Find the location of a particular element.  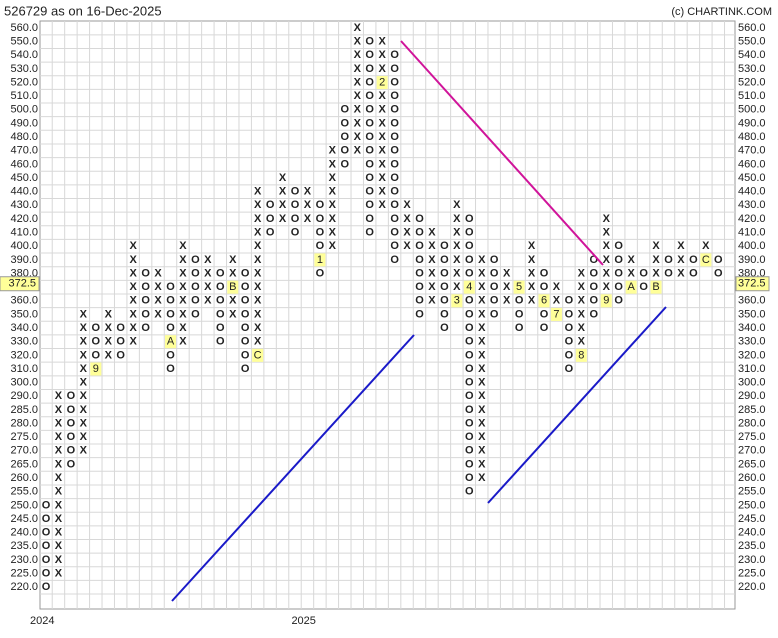

y-tick-label: 230.0 is located at coordinates (24, 560).